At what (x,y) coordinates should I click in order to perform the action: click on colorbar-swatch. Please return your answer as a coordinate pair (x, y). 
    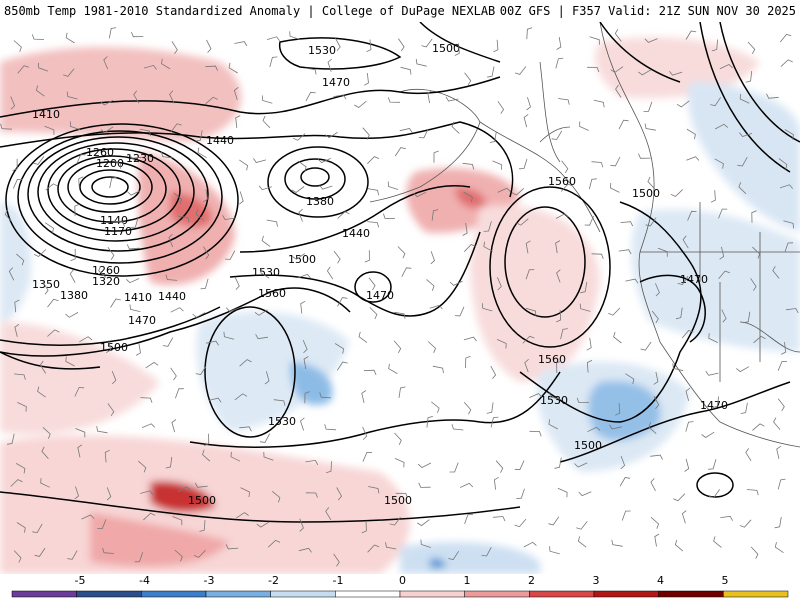
    Looking at the image, I should click on (238, 594).